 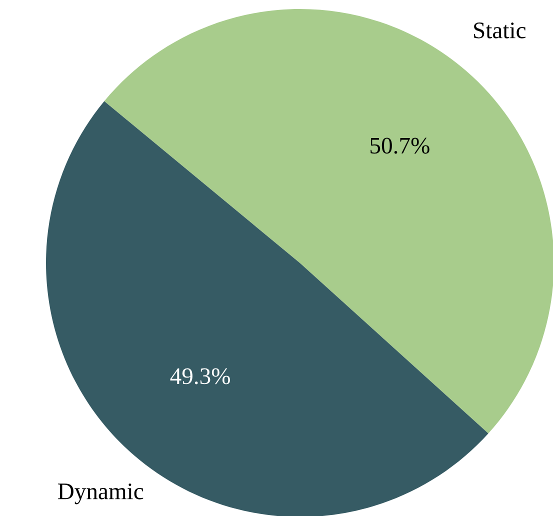 What do you see at coordinates (101, 494) in the screenshot?
I see `slice-label: Dynamic` at bounding box center [101, 494].